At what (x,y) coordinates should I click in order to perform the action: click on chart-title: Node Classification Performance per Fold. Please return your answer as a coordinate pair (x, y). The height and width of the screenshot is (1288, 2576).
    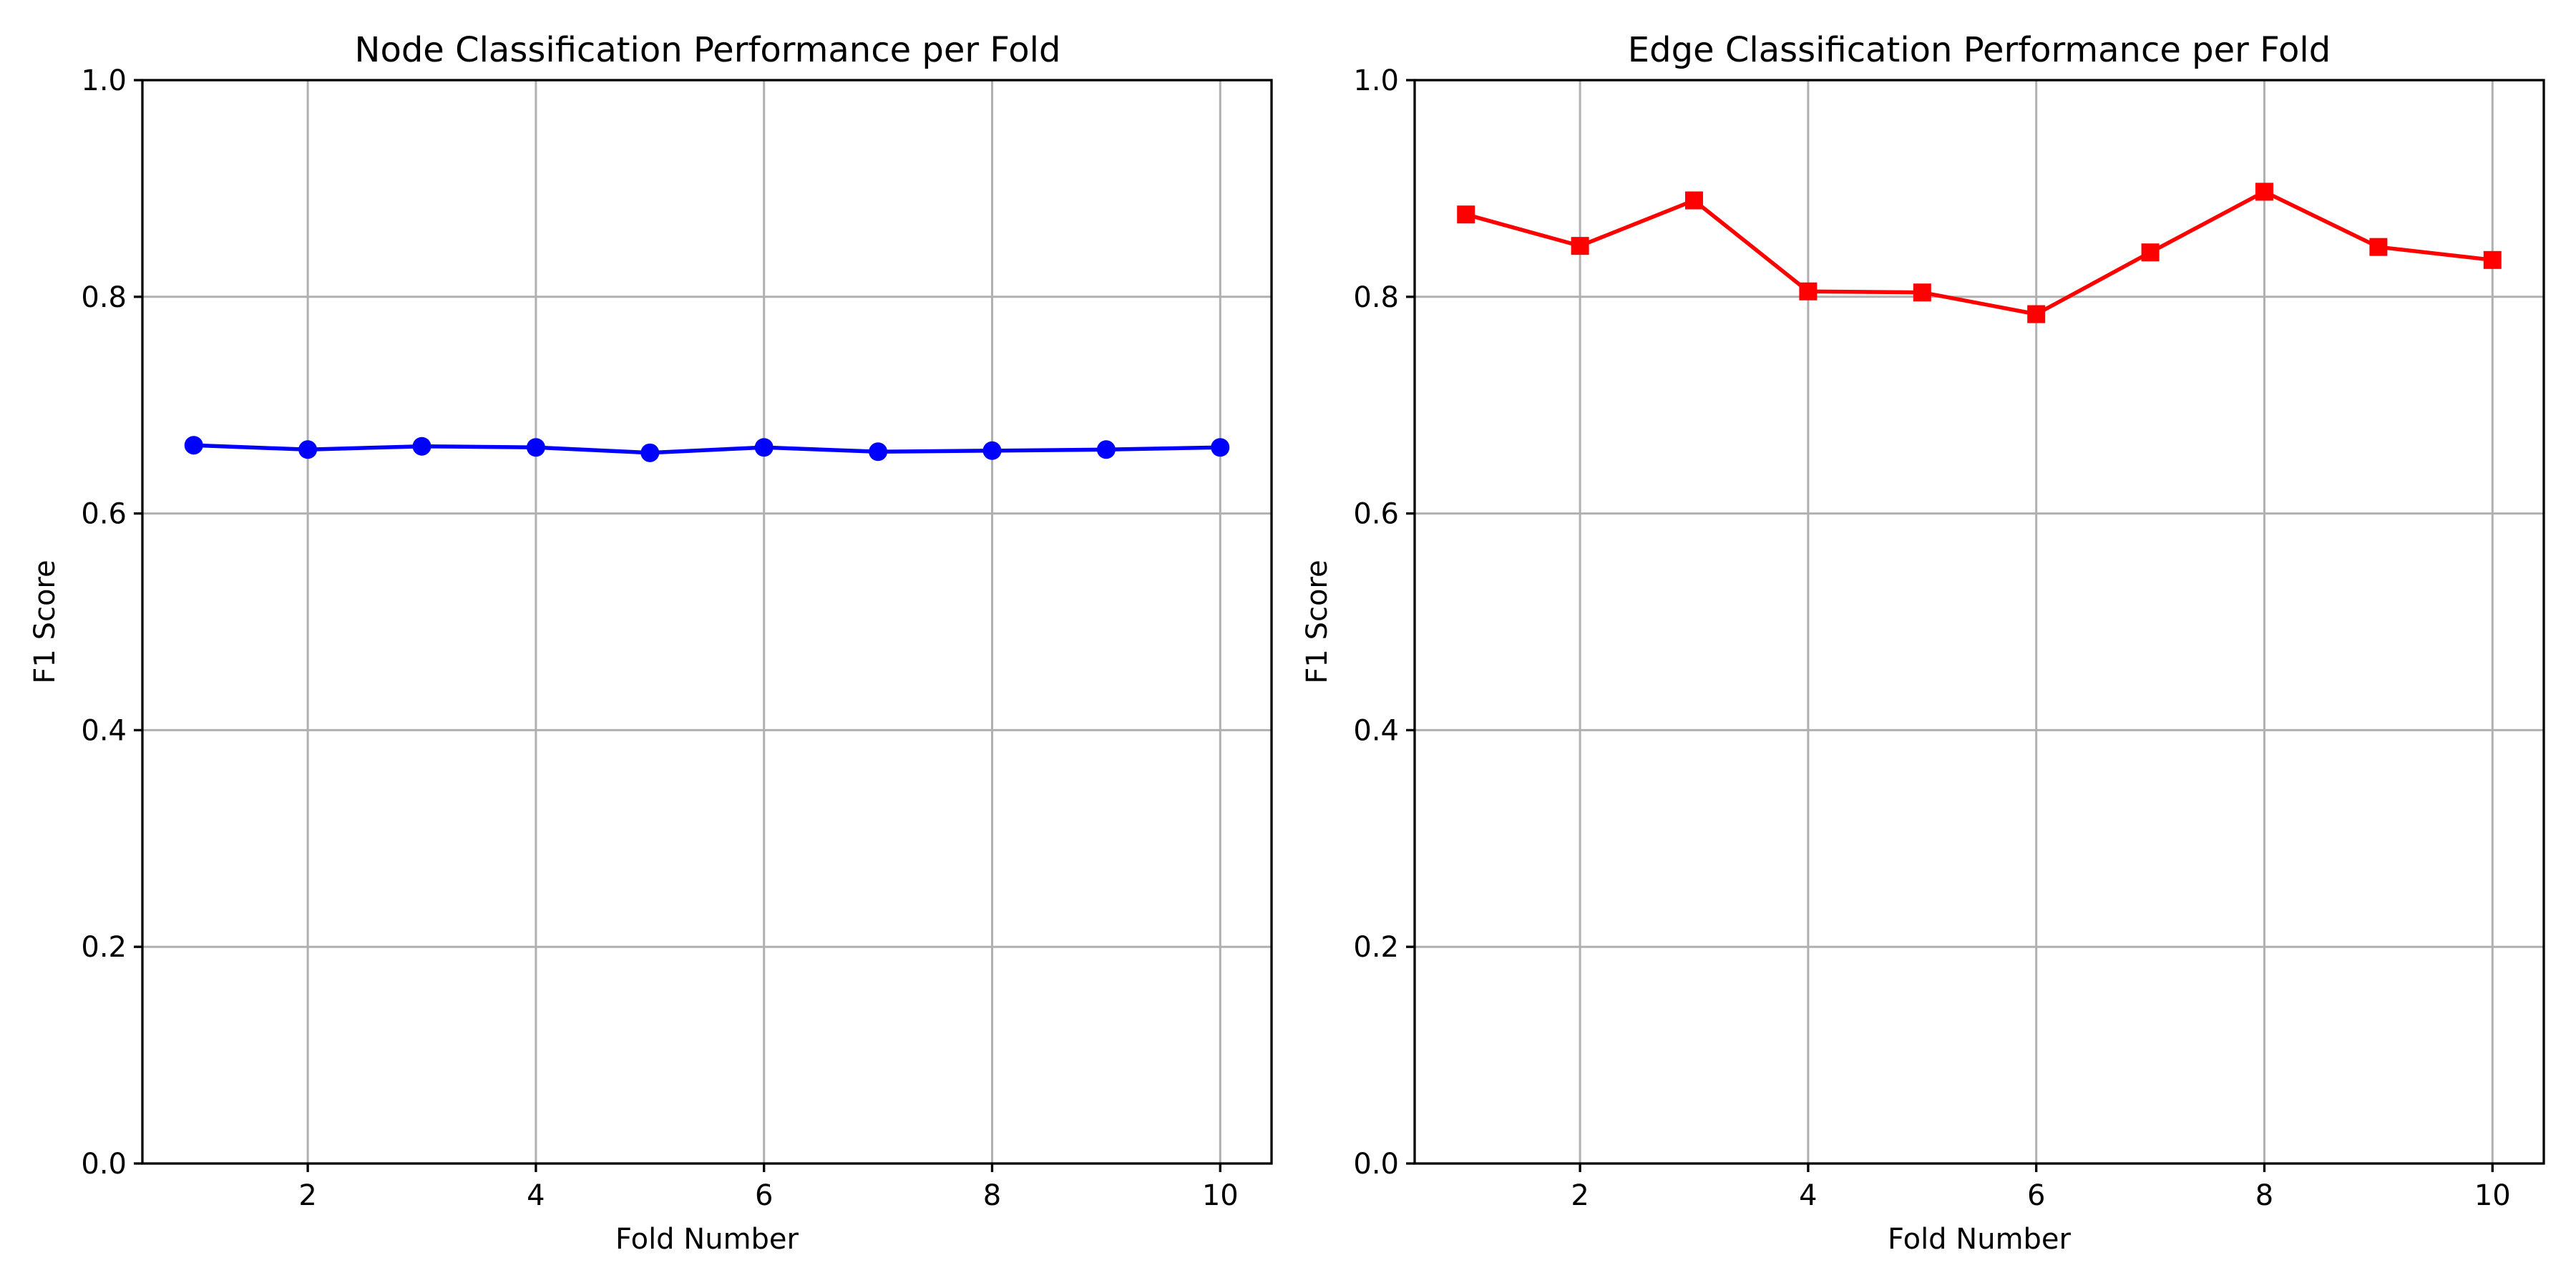
    Looking at the image, I should click on (708, 50).